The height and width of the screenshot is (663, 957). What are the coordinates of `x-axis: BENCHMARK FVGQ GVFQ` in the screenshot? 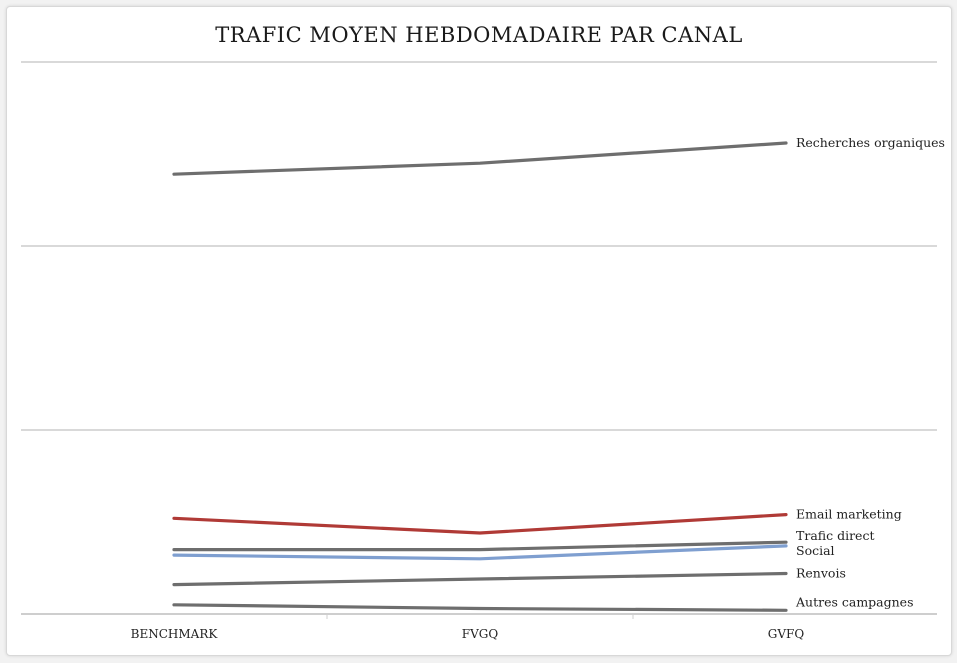 It's located at (468, 627).